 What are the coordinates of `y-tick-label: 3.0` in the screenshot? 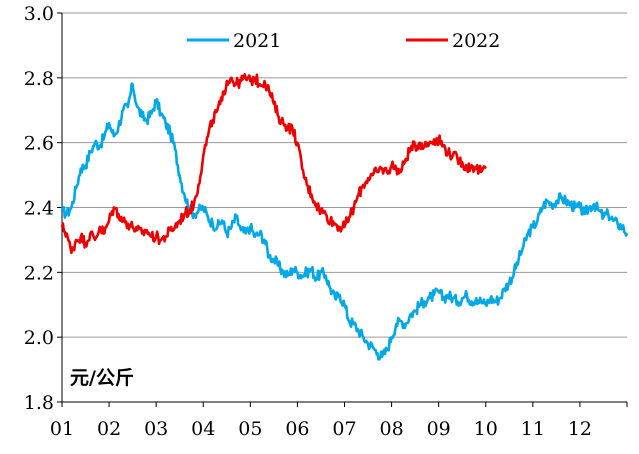 It's located at (39, 14).